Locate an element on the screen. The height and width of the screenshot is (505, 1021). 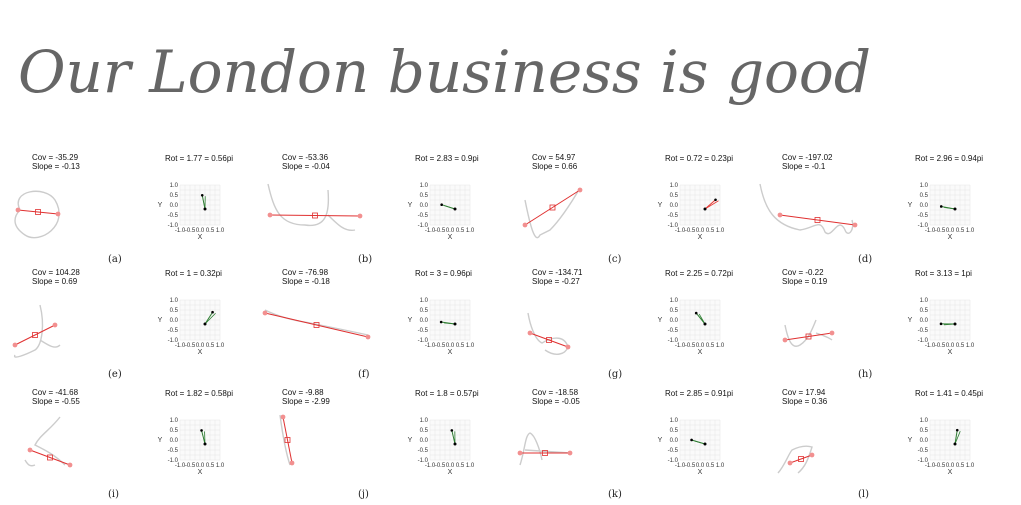
cov-label: Cov = -134.71 is located at coordinates (557, 272).